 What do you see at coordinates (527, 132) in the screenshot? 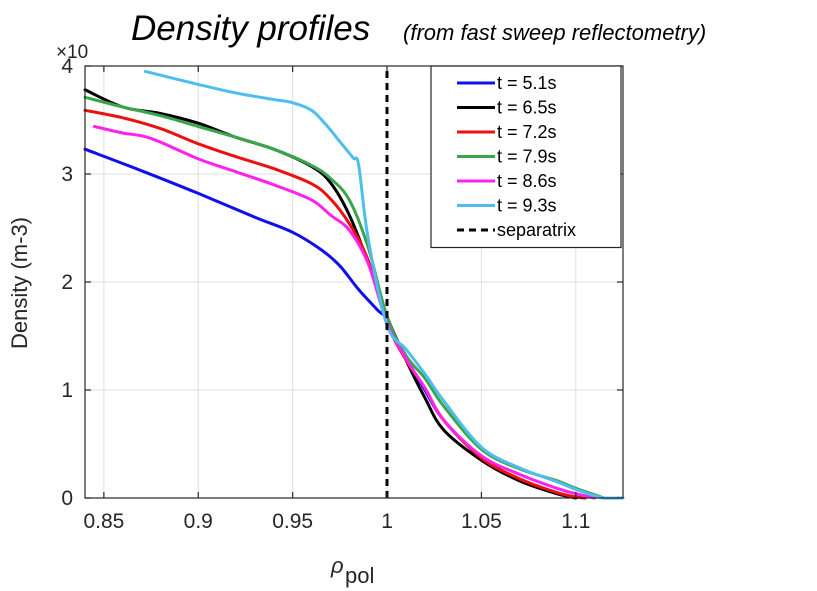
I see `legend-label: t = 7.2s` at bounding box center [527, 132].